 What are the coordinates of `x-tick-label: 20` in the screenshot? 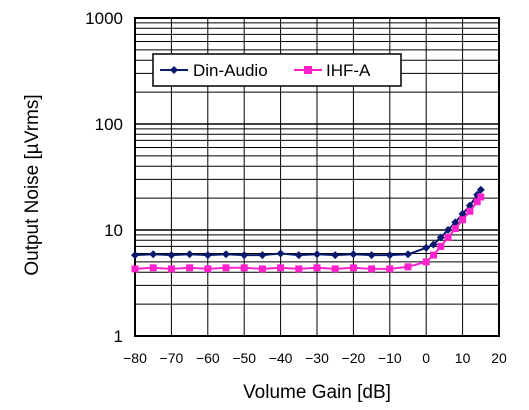 It's located at (499, 358).